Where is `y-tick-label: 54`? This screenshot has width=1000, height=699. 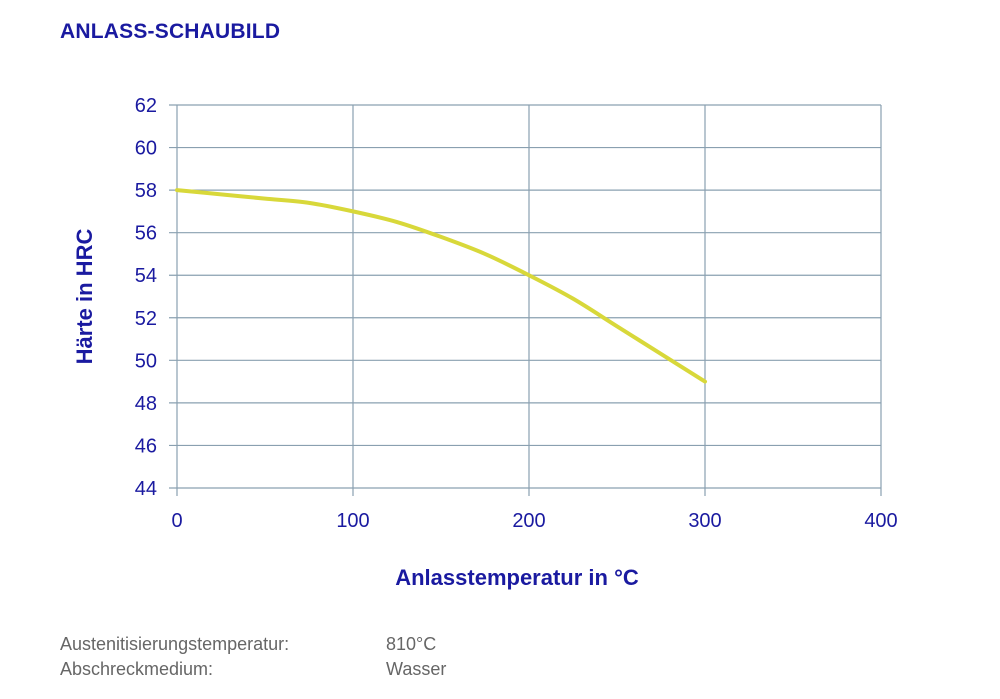
y-tick-label: 54 is located at coordinates (146, 276).